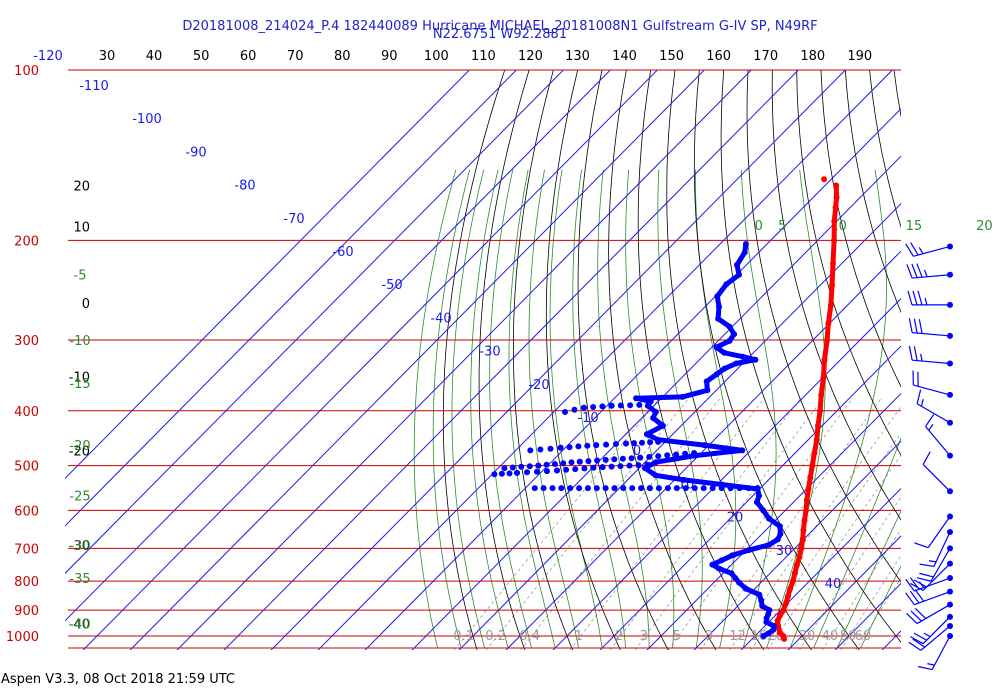  Describe the element at coordinates (86, 304) in the screenshot. I see `dry-adiabat-label: 0` at that location.